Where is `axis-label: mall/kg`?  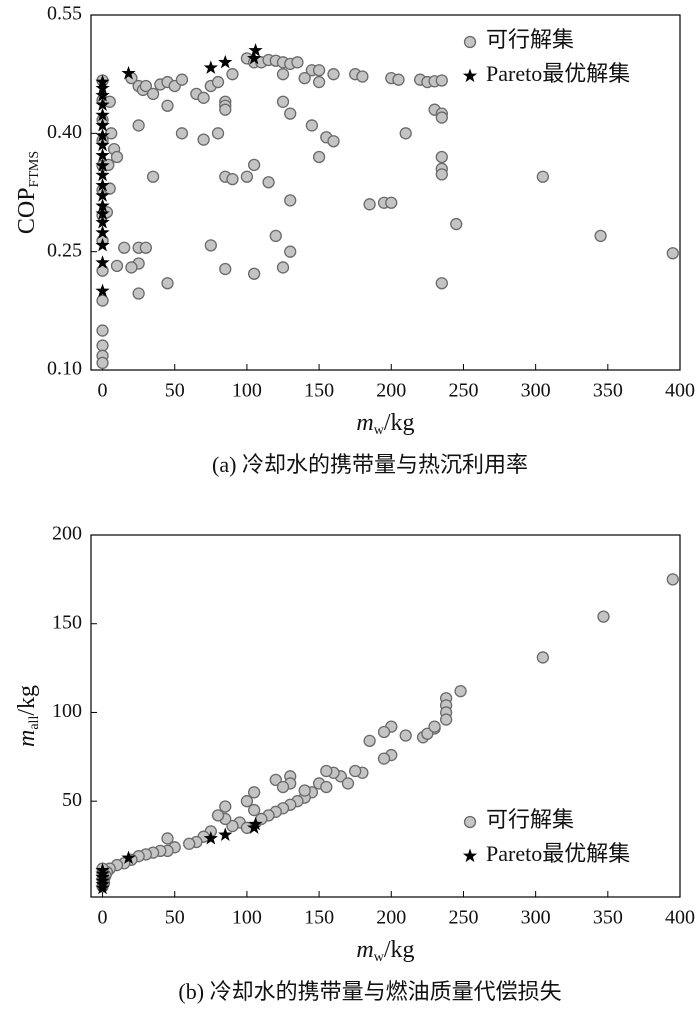
axis-label: mall/kg is located at coordinates (28, 716).